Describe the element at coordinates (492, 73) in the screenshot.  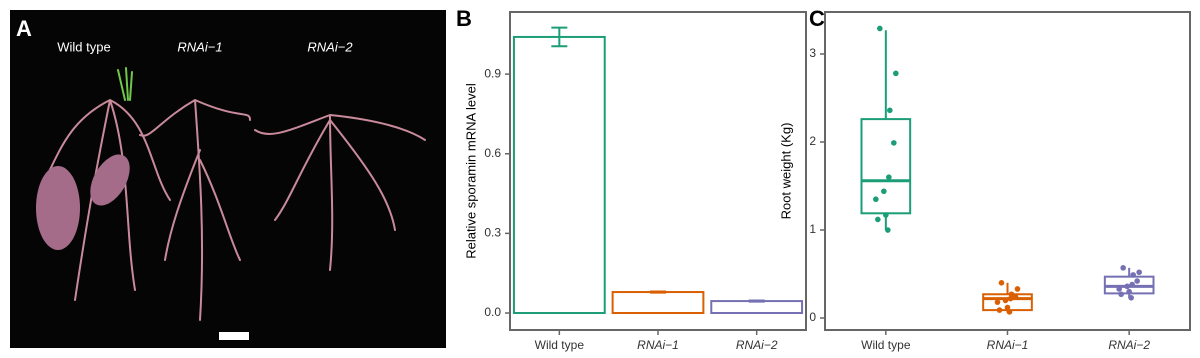
I see `y-tick-label: 0.9` at that location.